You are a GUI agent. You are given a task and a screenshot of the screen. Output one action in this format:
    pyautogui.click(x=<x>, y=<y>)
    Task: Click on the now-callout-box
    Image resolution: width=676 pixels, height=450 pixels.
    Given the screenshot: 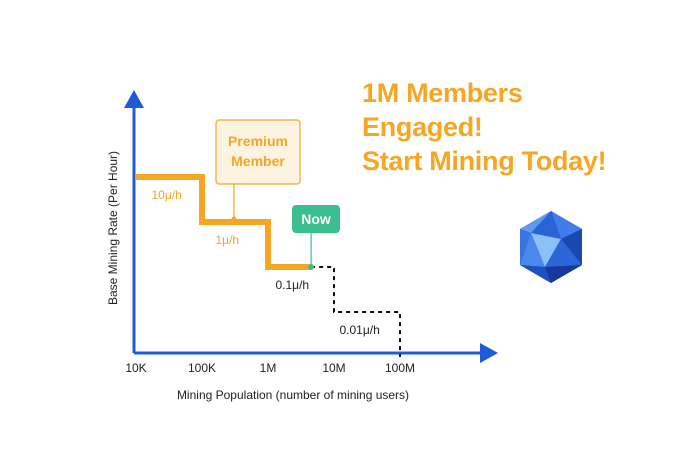 What is the action you would take?
    pyautogui.click(x=316, y=219)
    